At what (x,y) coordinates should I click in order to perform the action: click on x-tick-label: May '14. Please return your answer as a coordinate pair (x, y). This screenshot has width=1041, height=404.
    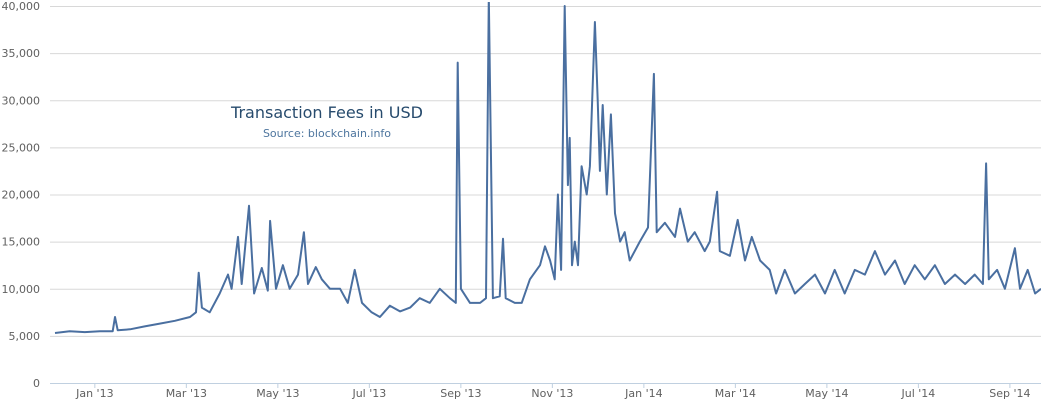
    Looking at the image, I should click on (826, 393).